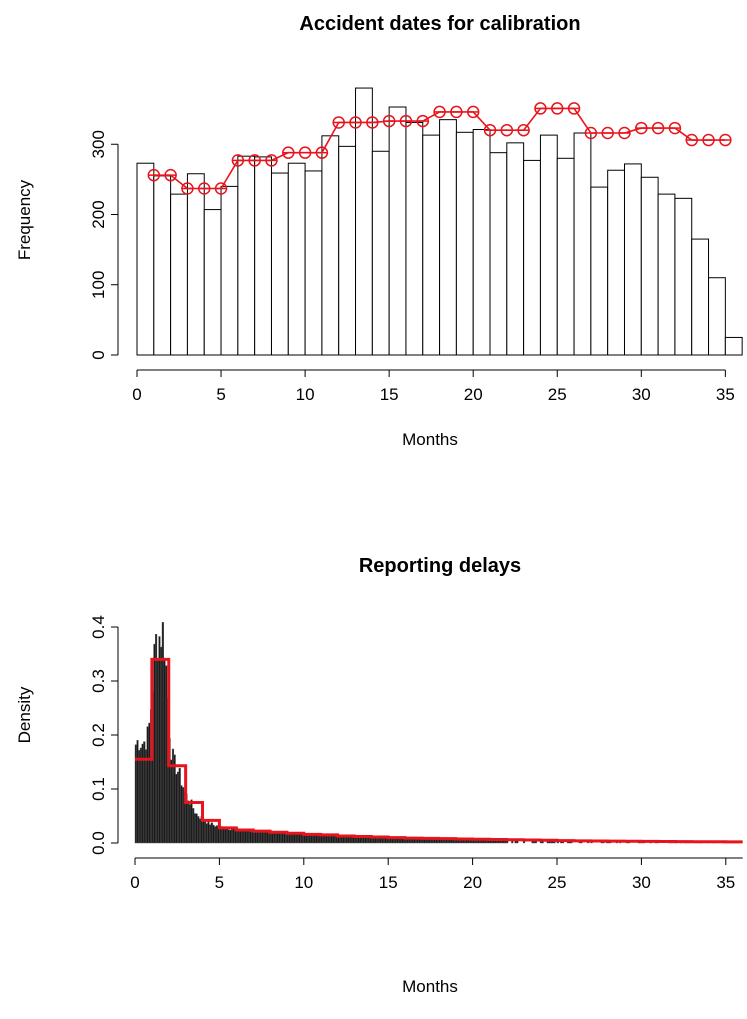 This screenshot has height=1019, width=747. What do you see at coordinates (24, 219) in the screenshot?
I see `chart1-y-label: Frequency` at bounding box center [24, 219].